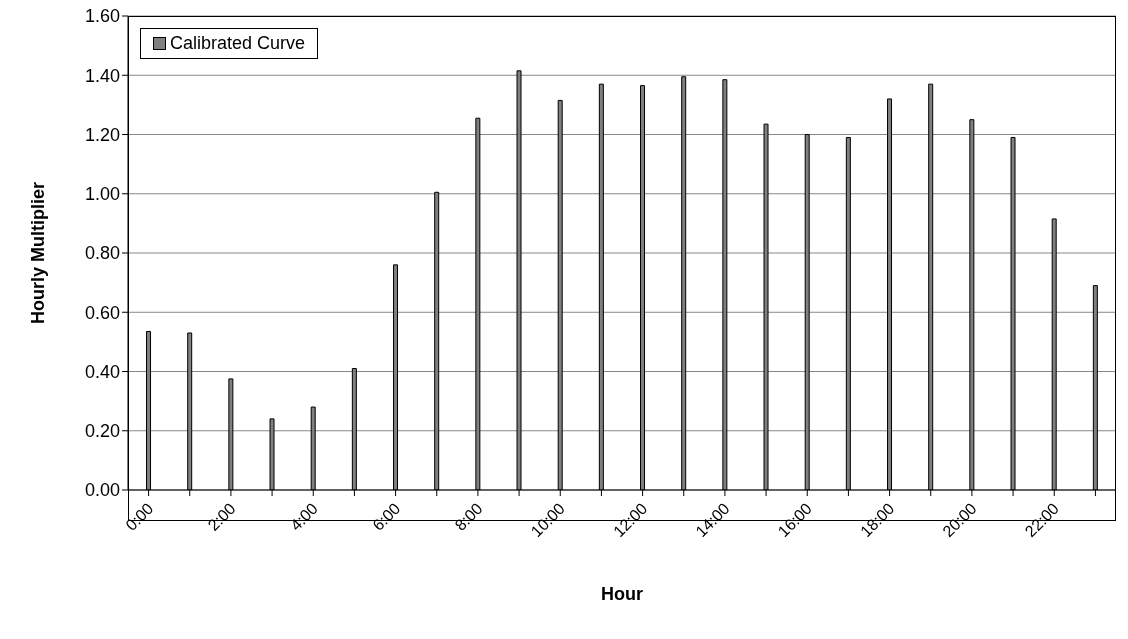  I want to click on x-tick-label: 0:00, so click(139, 516).